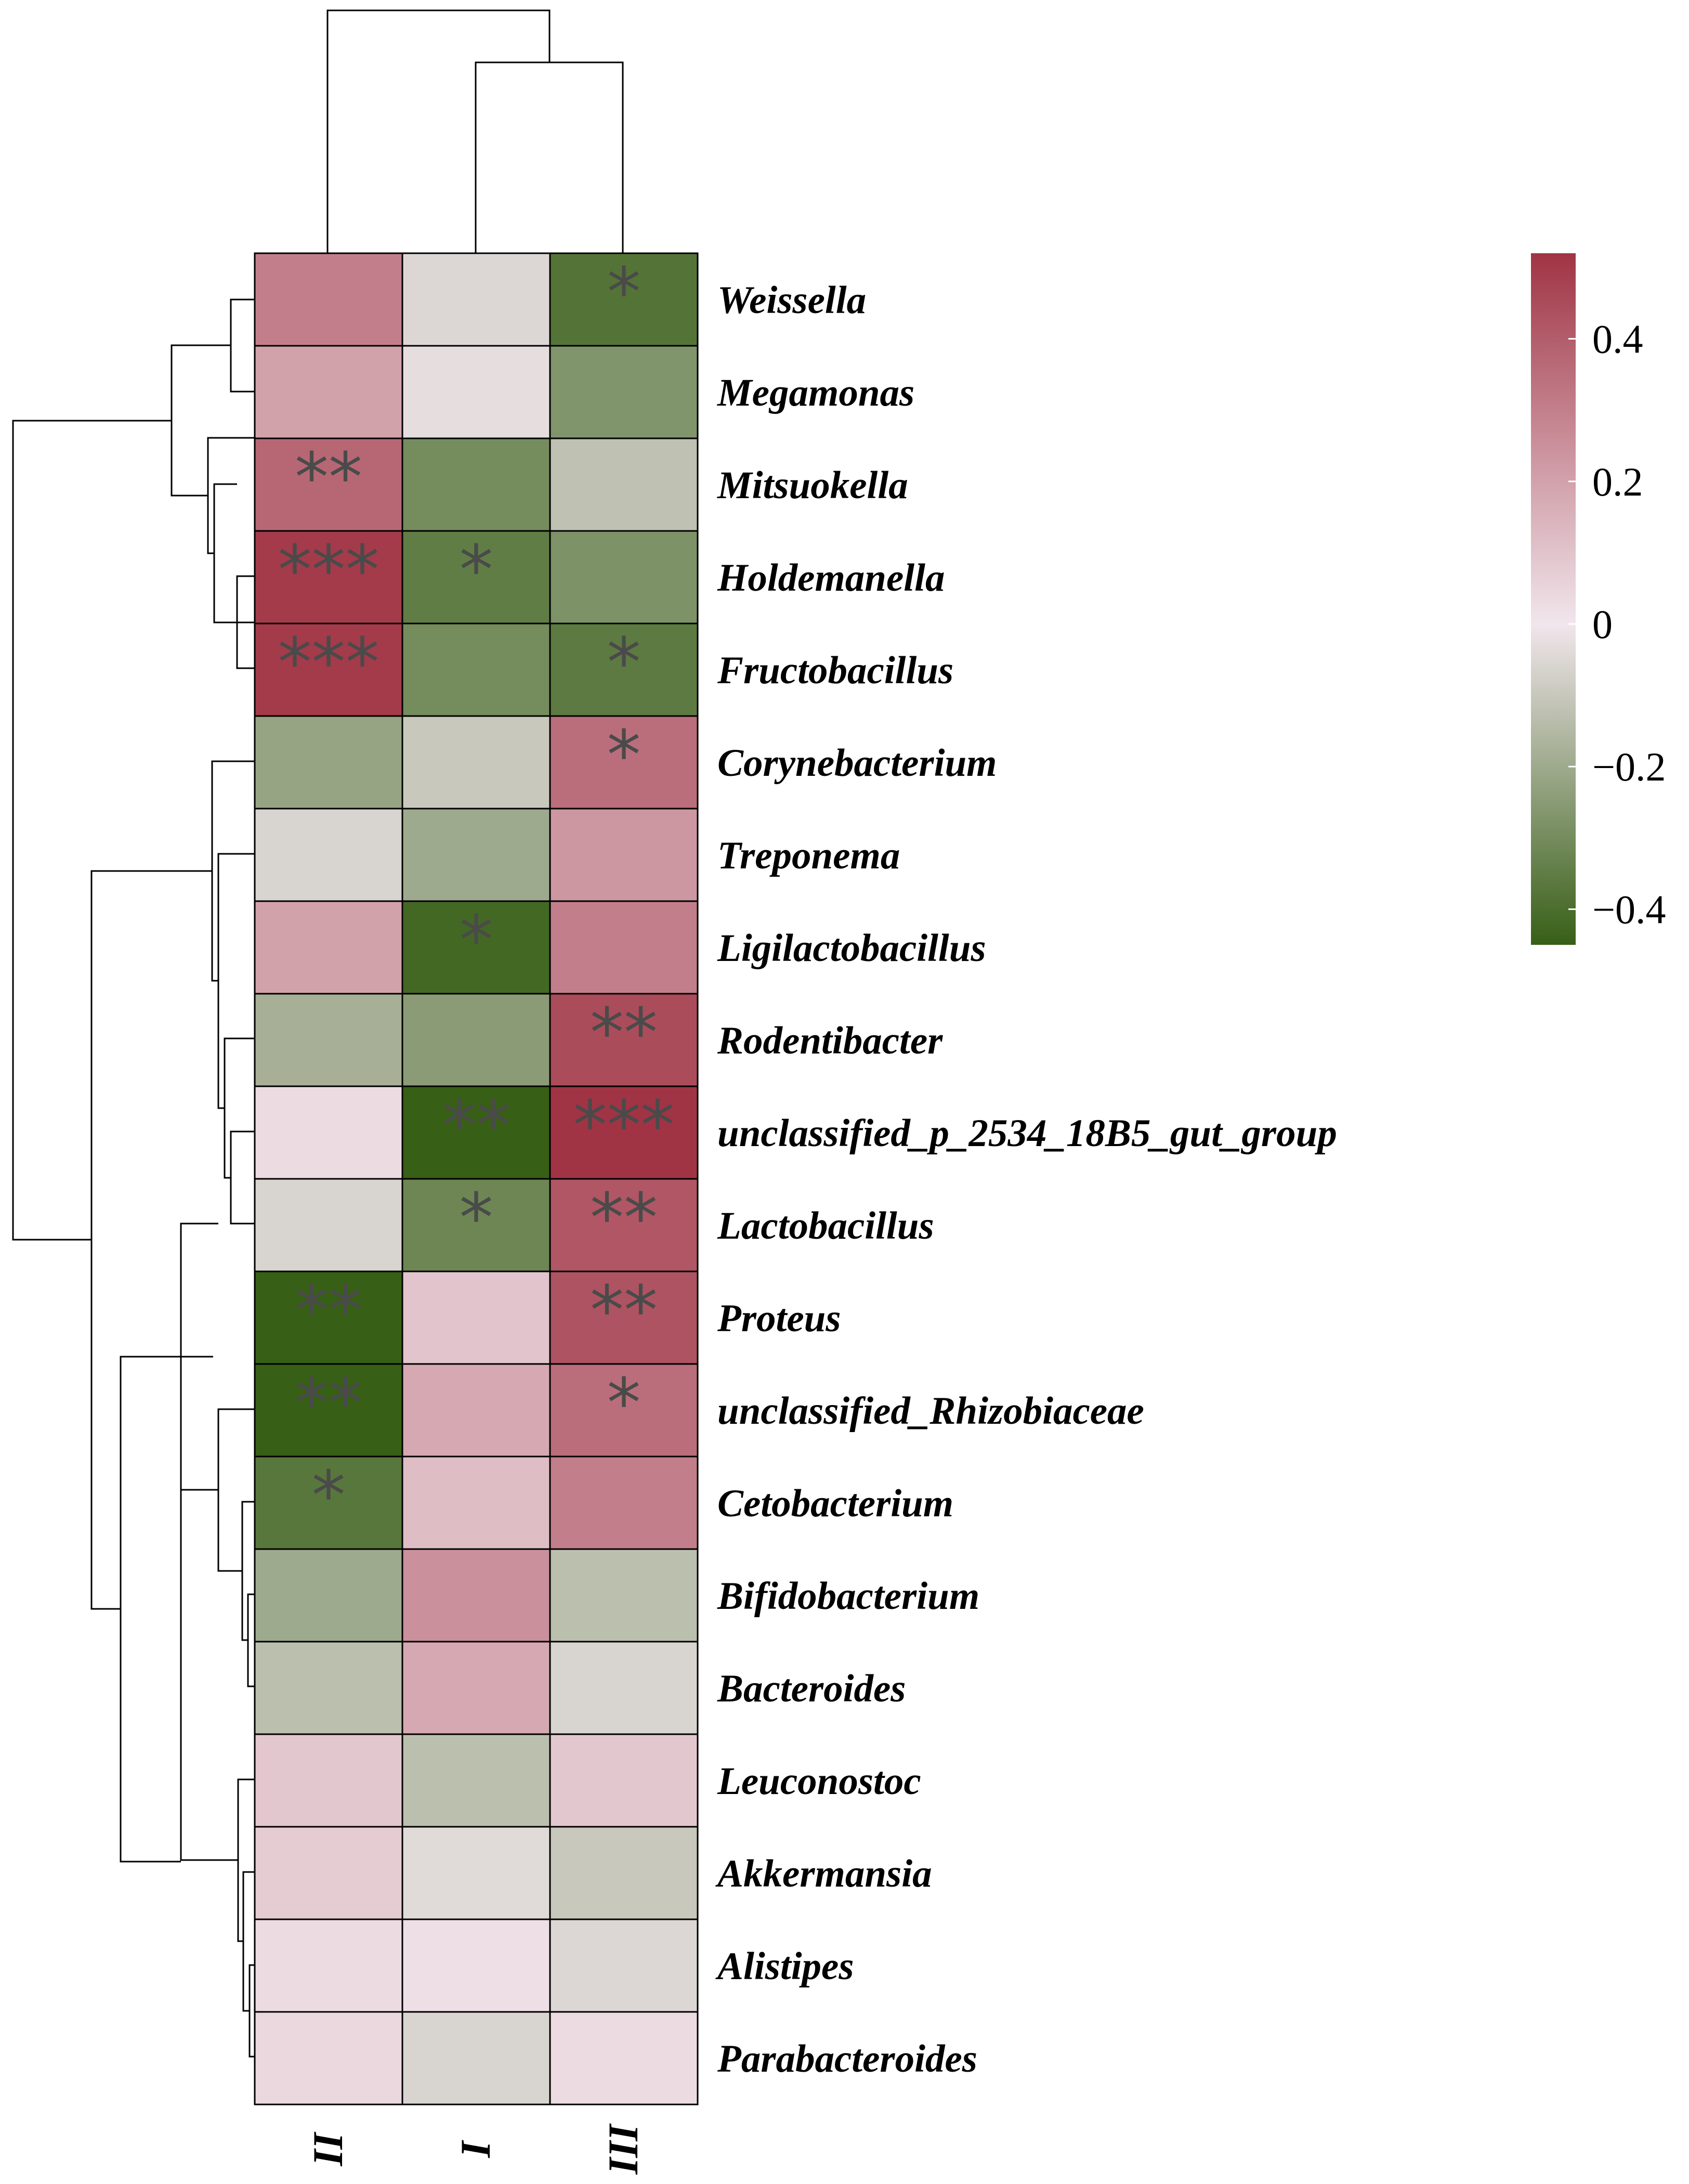 This screenshot has height=2184, width=1689. I want to click on heatmap-cell-fructobacillus-III, so click(624, 669).